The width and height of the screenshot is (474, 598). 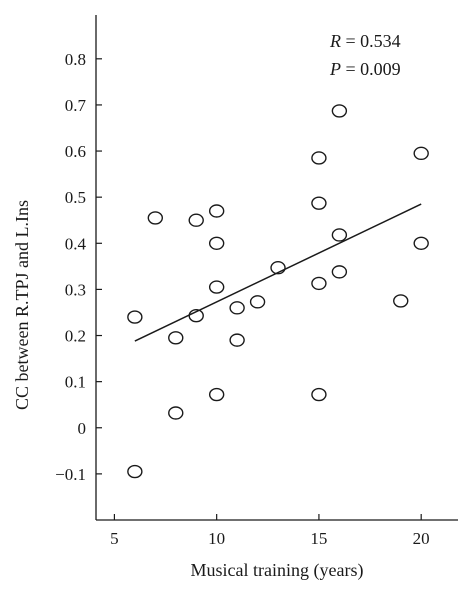 I want to click on y-ticks: −0.1 0 0.1 0.2 0.3 0.4 0.5 0.6 0.7 0.8, so click(x=78, y=267).